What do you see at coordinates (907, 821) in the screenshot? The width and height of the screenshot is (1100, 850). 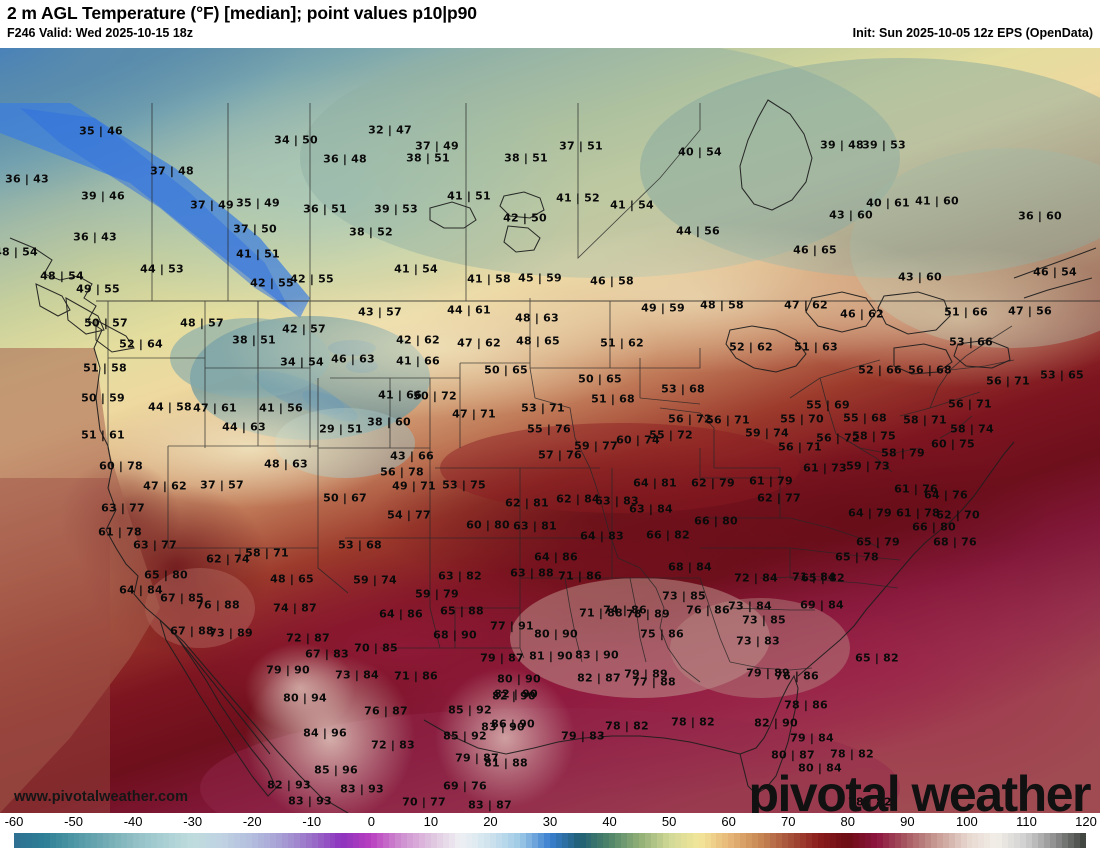 I see `colorbar-tick: 90` at bounding box center [907, 821].